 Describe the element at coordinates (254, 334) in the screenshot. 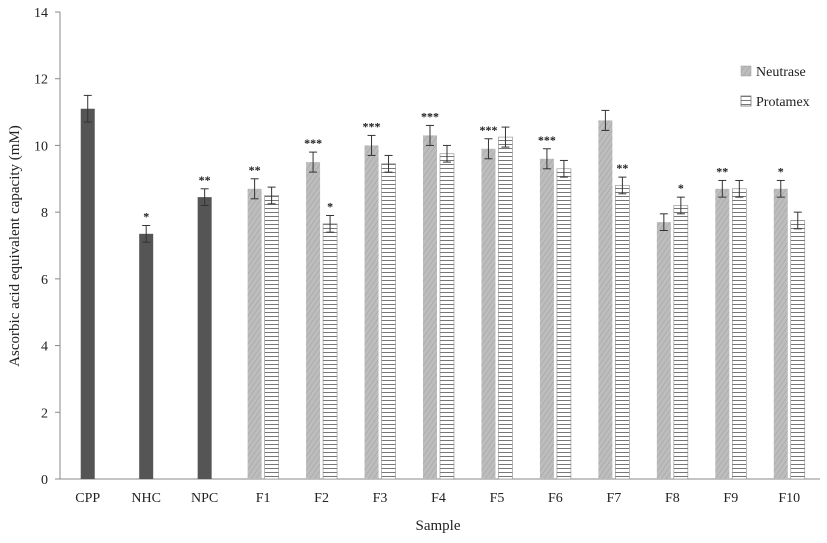

I see `bar-neutrase-f1` at that location.